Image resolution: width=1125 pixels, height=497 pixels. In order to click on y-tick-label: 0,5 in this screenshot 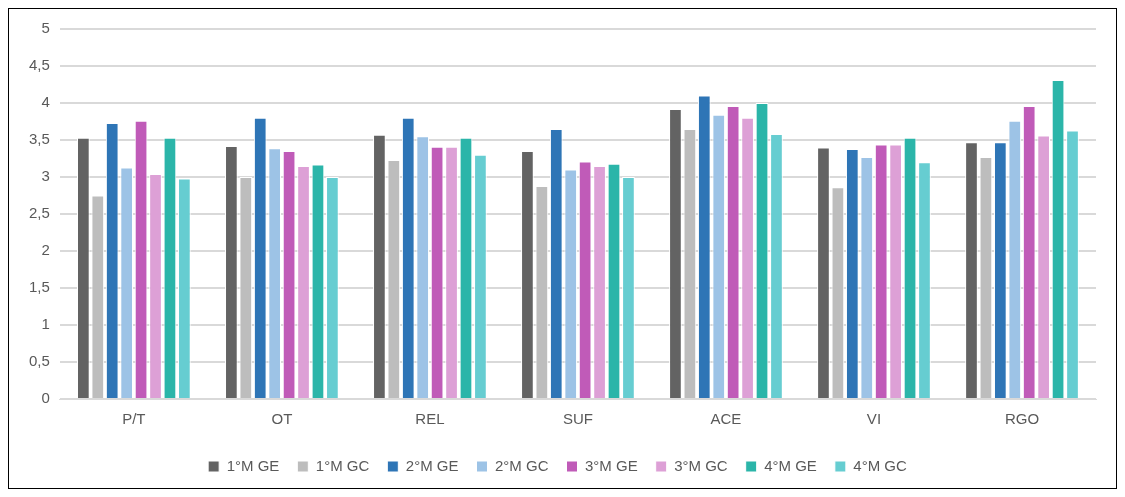, I will do `click(39, 361)`.